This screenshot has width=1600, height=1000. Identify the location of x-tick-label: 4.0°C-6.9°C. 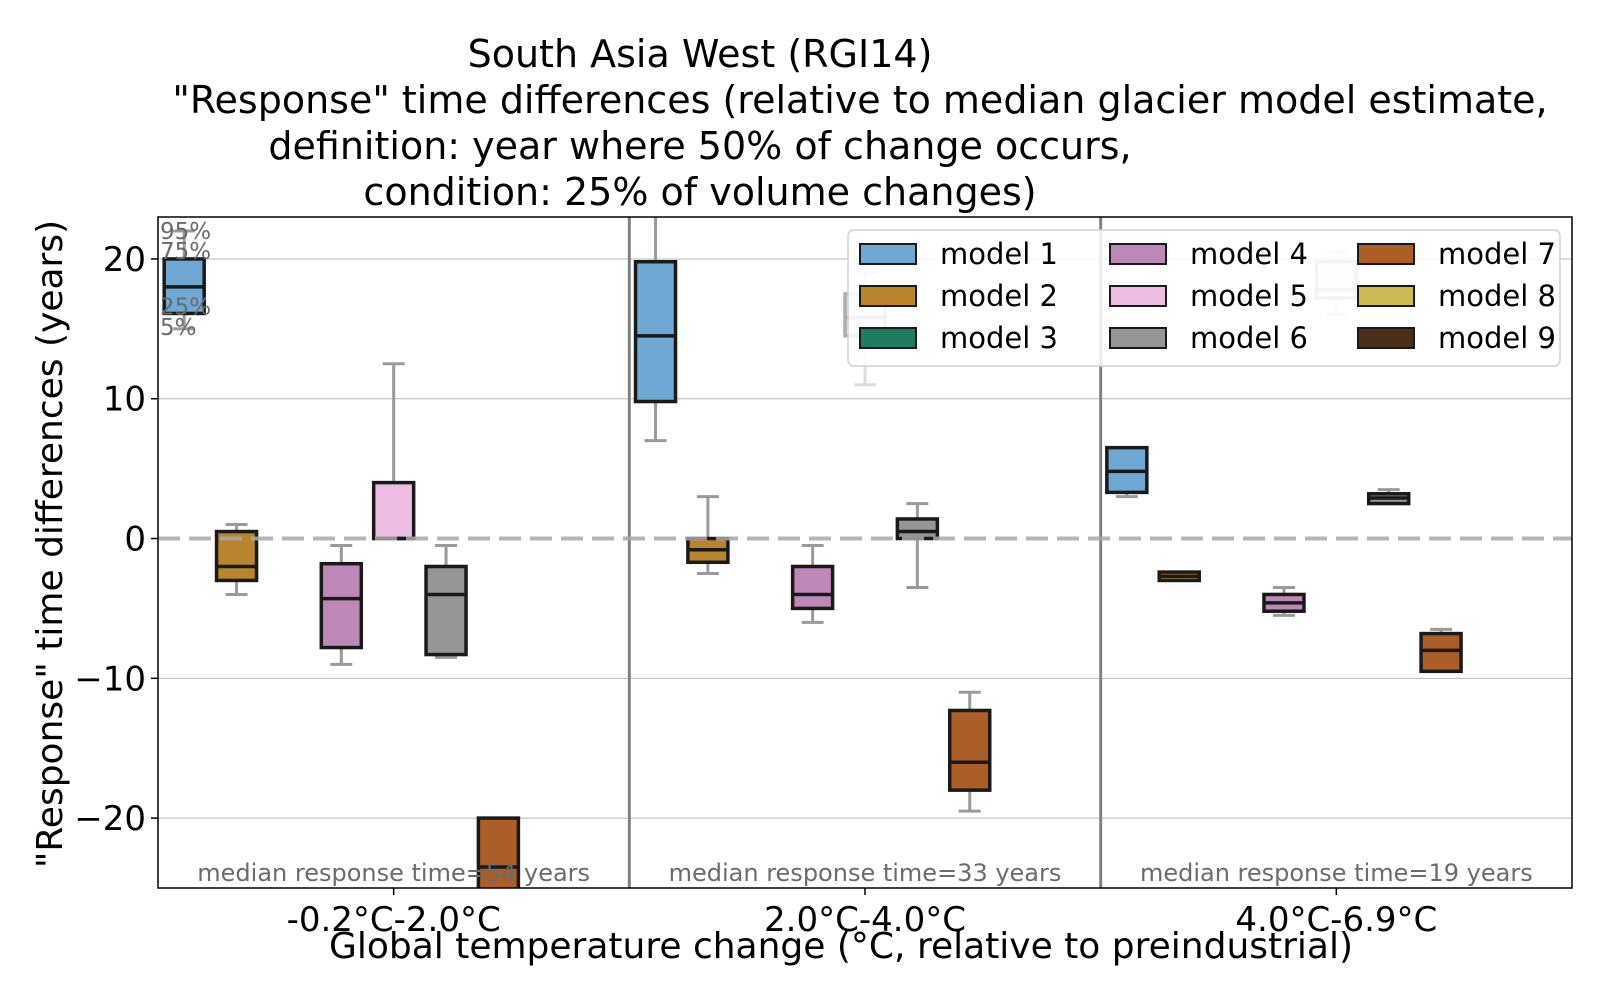
(1336, 920).